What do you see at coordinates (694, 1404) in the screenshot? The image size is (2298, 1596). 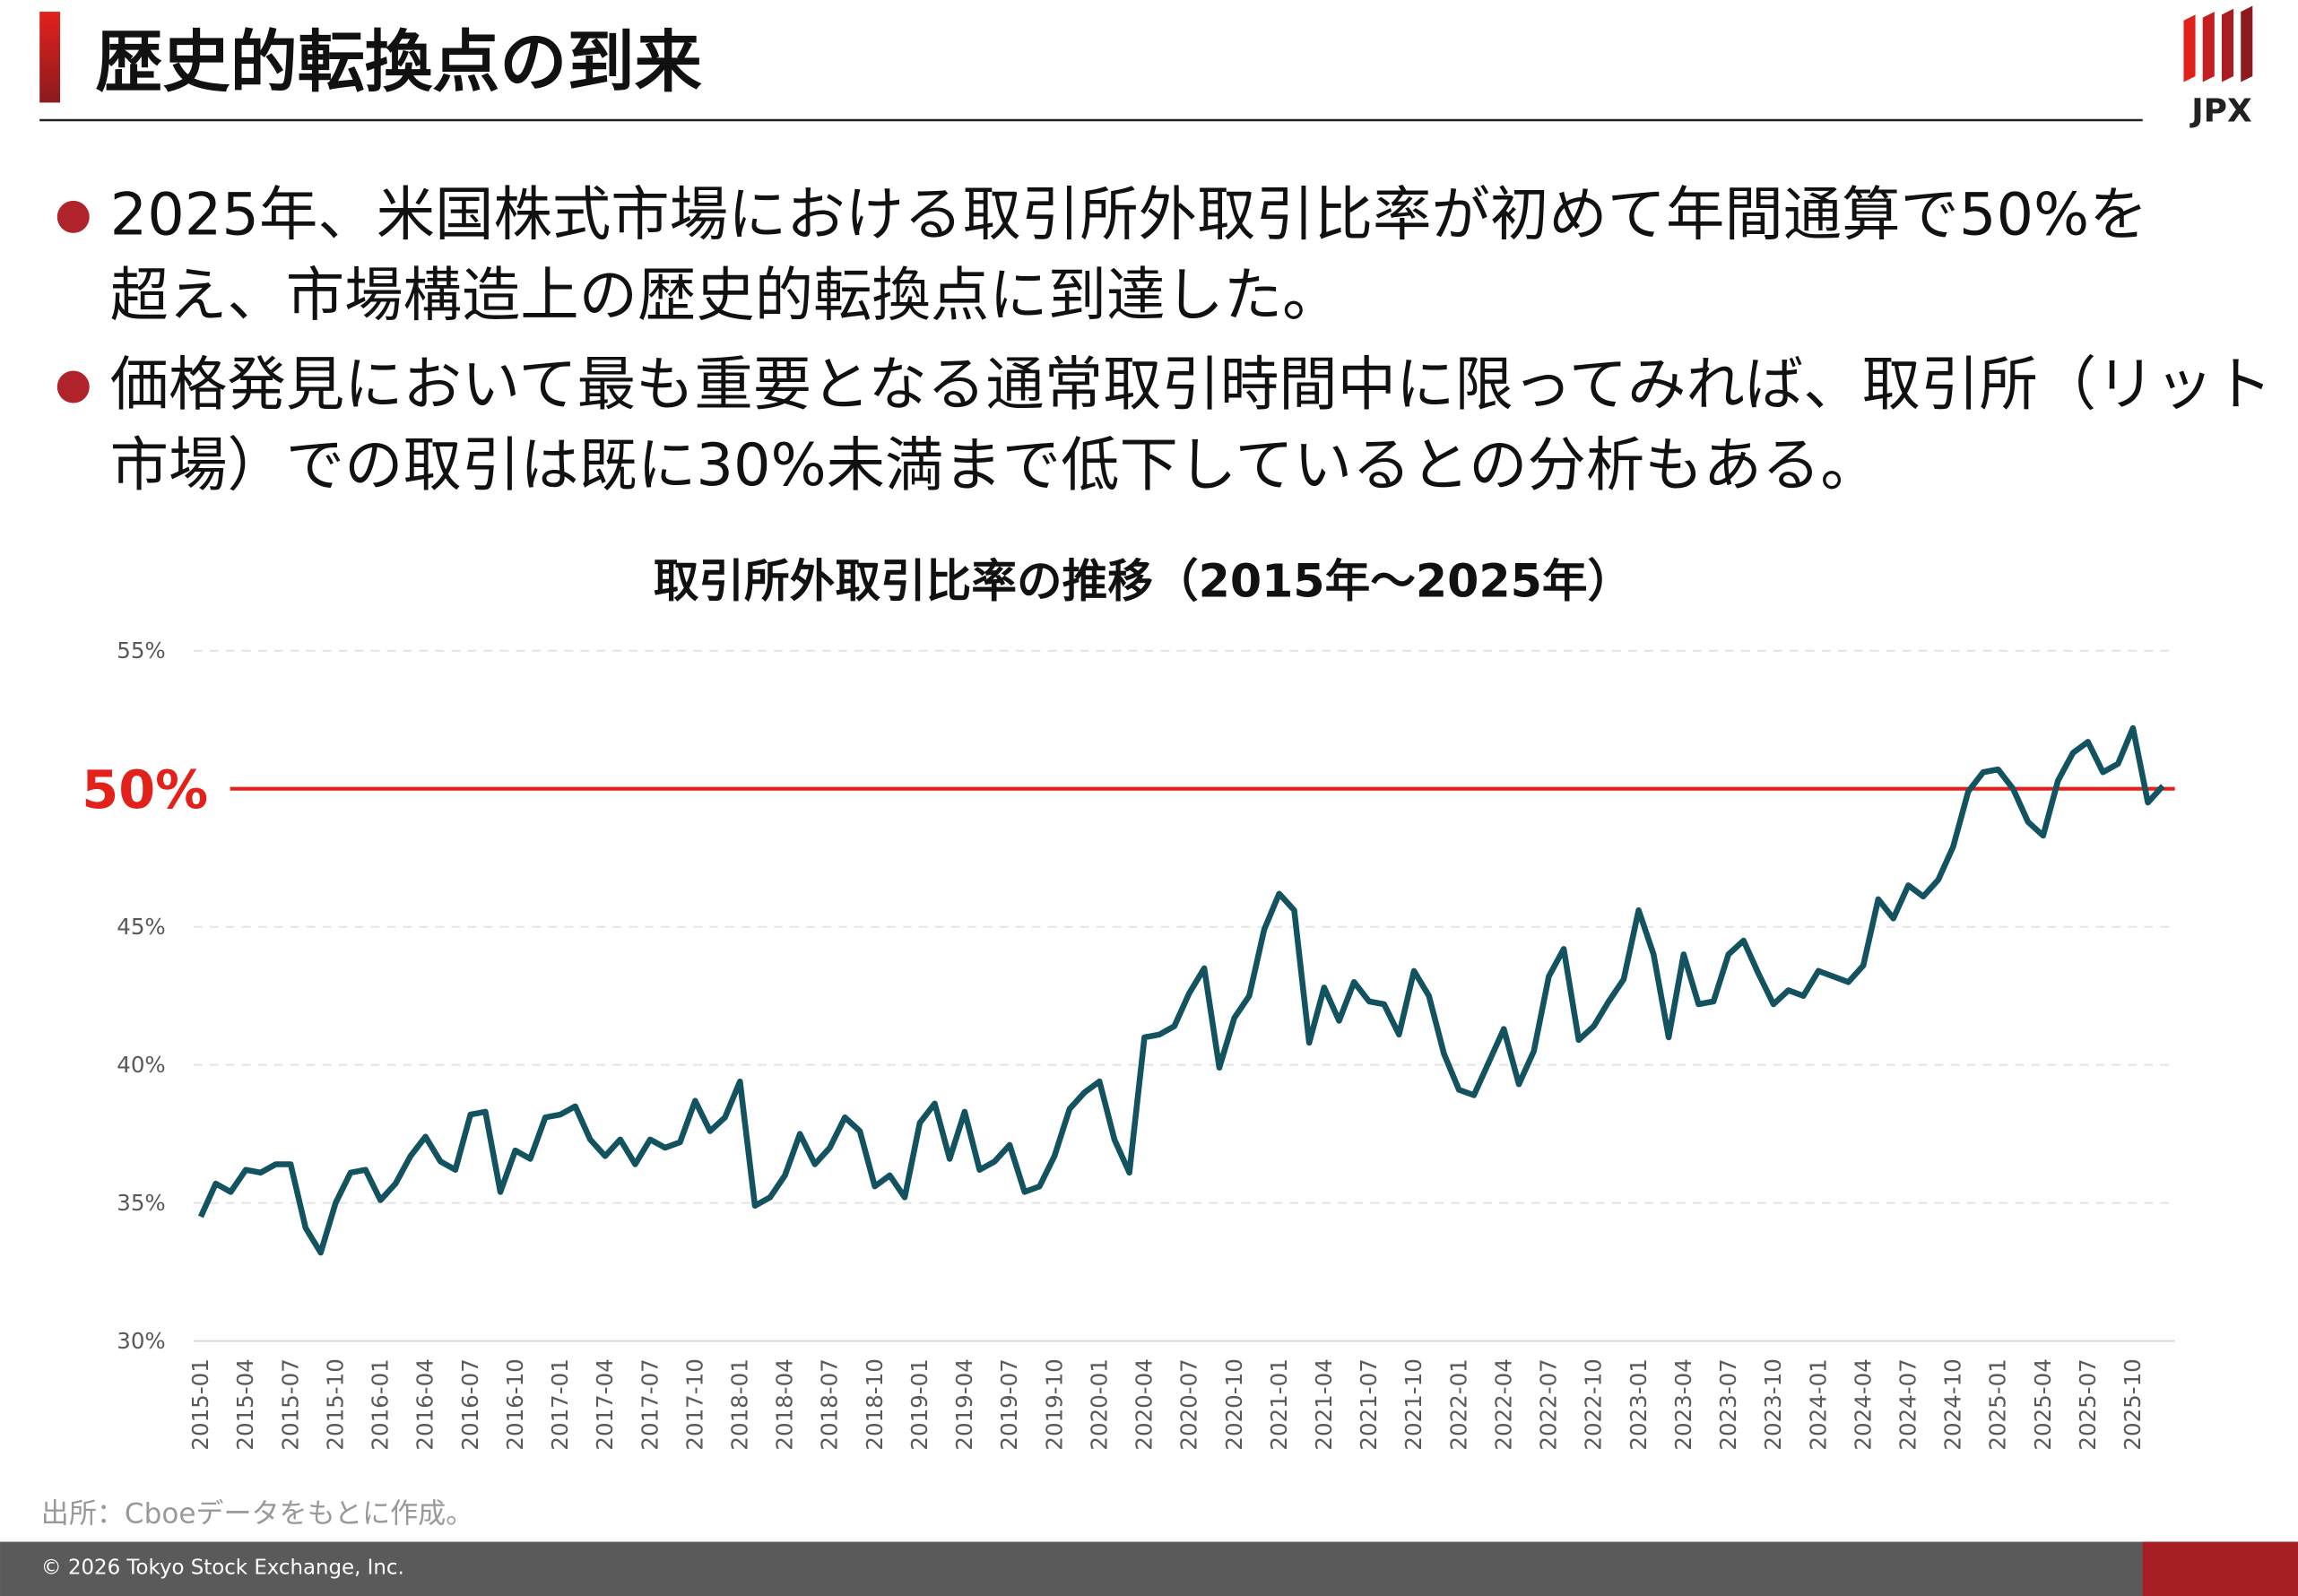 I see `x-tick-label: 2017-10` at bounding box center [694, 1404].